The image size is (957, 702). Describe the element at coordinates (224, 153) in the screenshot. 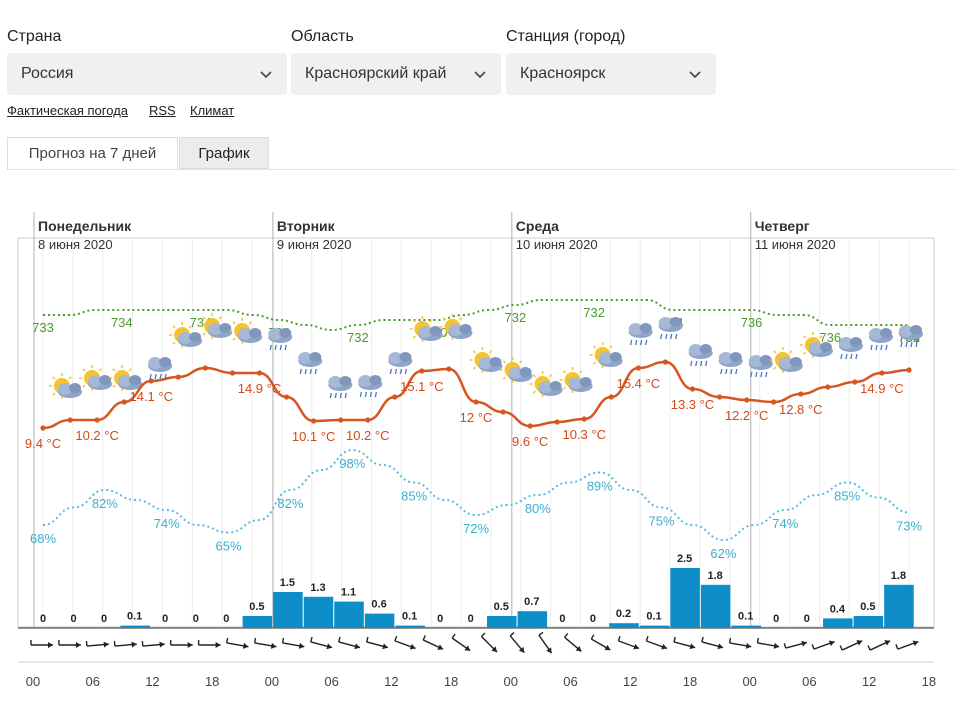

I see `tab-graph: График` at that location.